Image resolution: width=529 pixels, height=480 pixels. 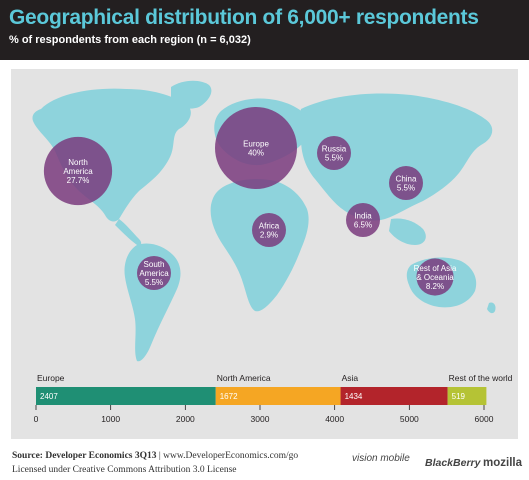 What do you see at coordinates (260, 419) in the screenshot?
I see `tick-label-3000: 3000` at bounding box center [260, 419].